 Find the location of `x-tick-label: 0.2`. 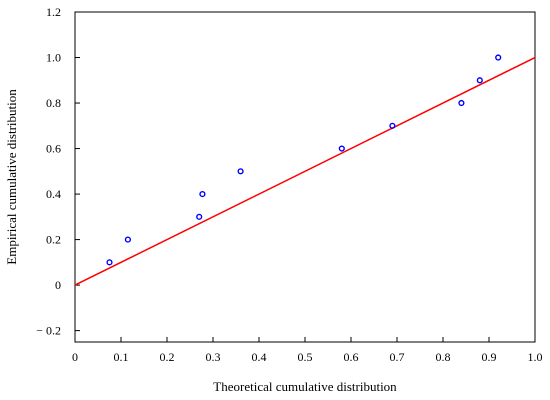

x-tick-label: 0.2 is located at coordinates (167, 357).